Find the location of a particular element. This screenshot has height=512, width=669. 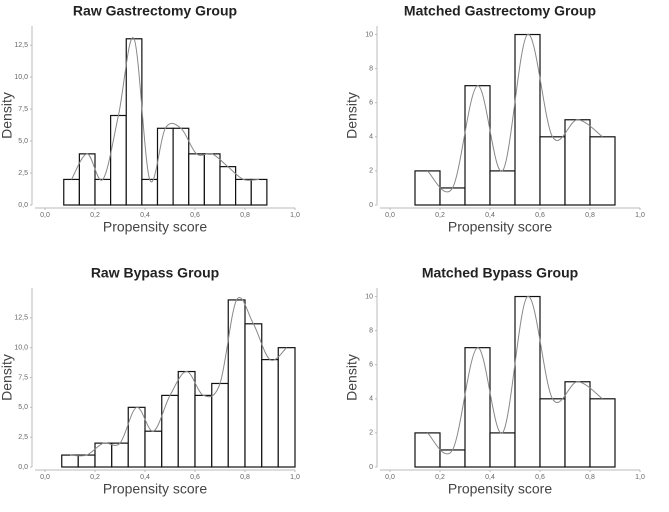

chart-title: Raw Bypass Group is located at coordinates (155, 273).